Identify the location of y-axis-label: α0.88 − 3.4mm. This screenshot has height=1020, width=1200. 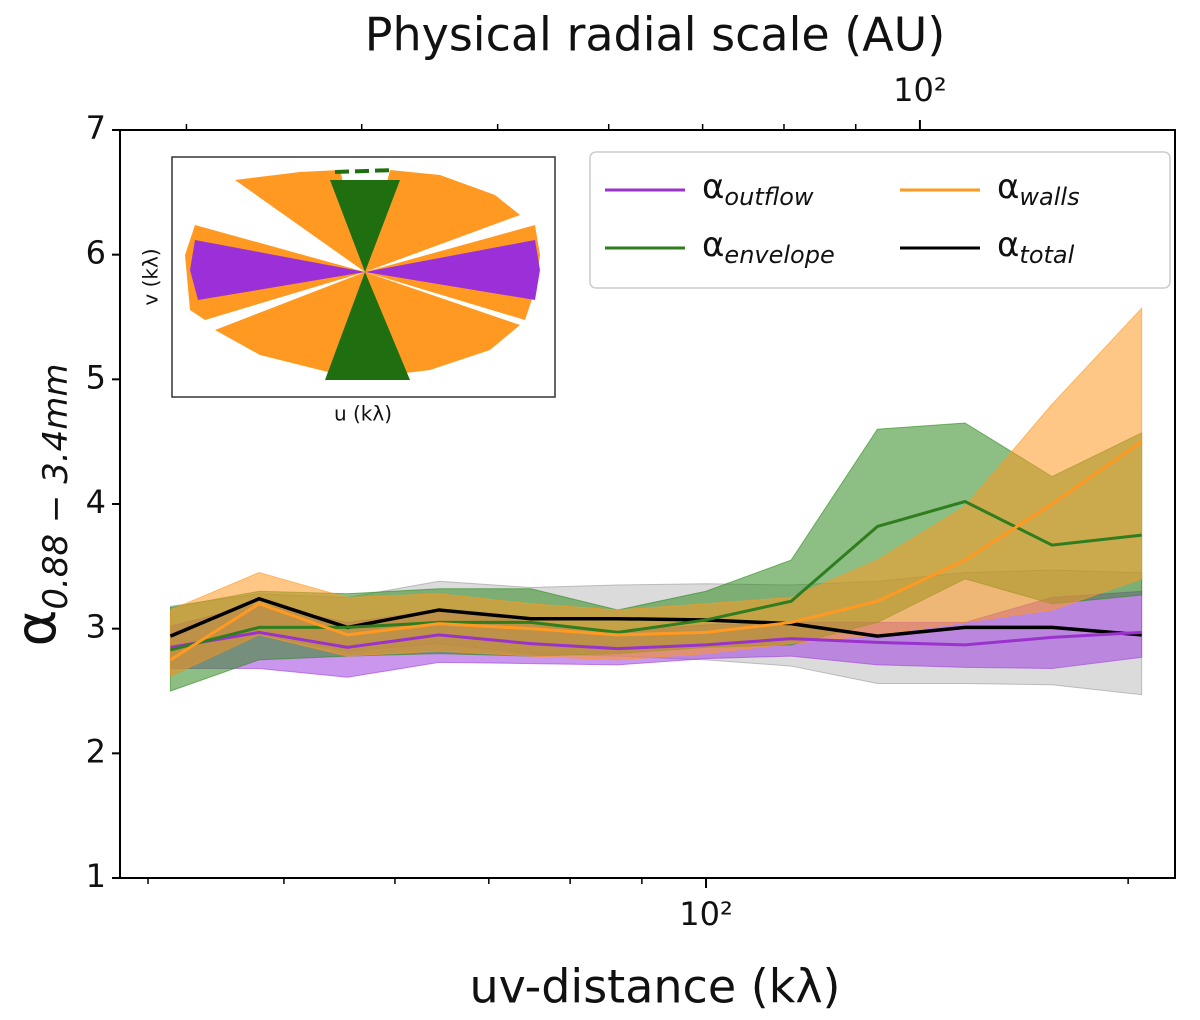
(39, 504).